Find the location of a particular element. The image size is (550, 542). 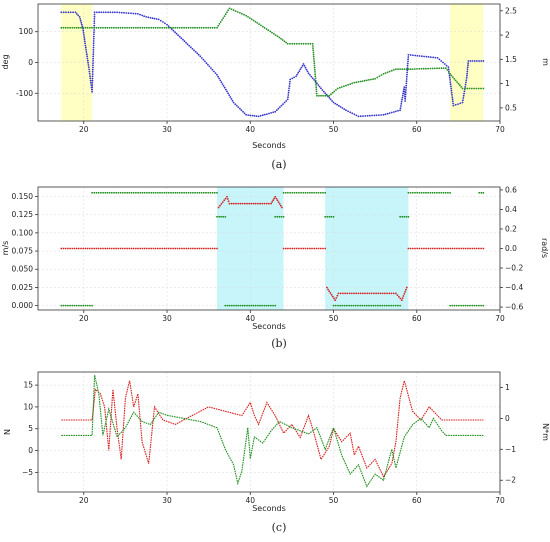

panel-b-ytick-left-label: 0.150 is located at coordinates (23, 196).